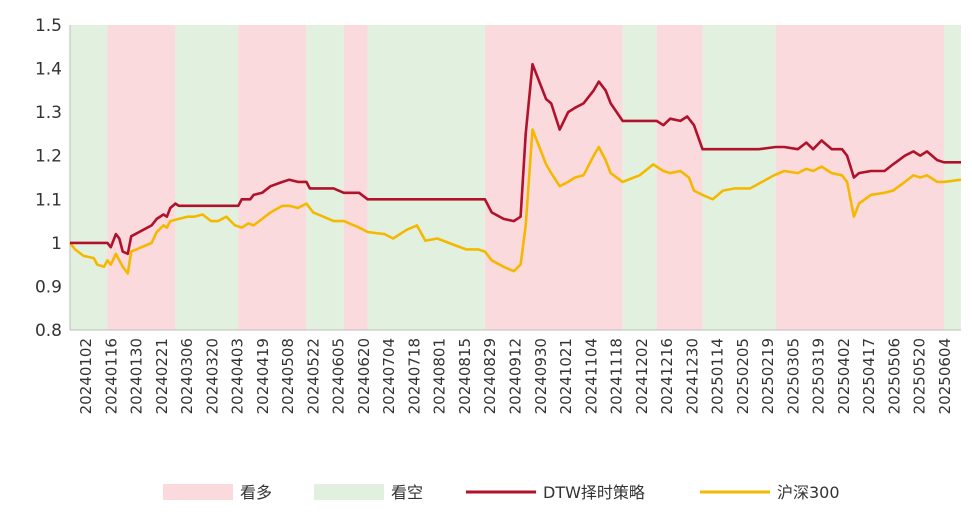  Describe the element at coordinates (48, 157) in the screenshot. I see `y-tick-label: 1.2` at that location.